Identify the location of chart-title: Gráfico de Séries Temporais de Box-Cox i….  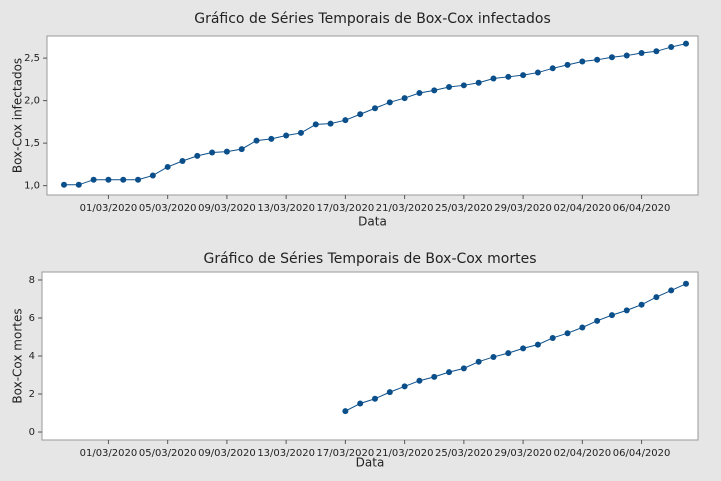
(372, 19).